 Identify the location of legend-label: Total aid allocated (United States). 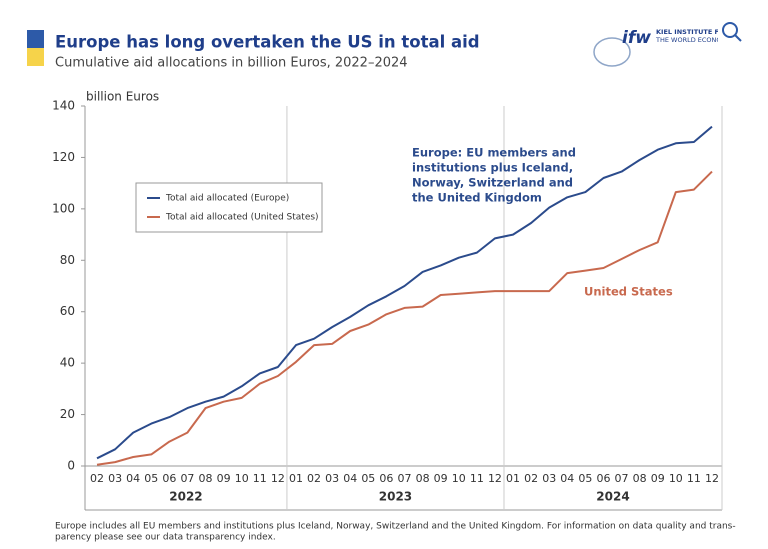
(242, 218).